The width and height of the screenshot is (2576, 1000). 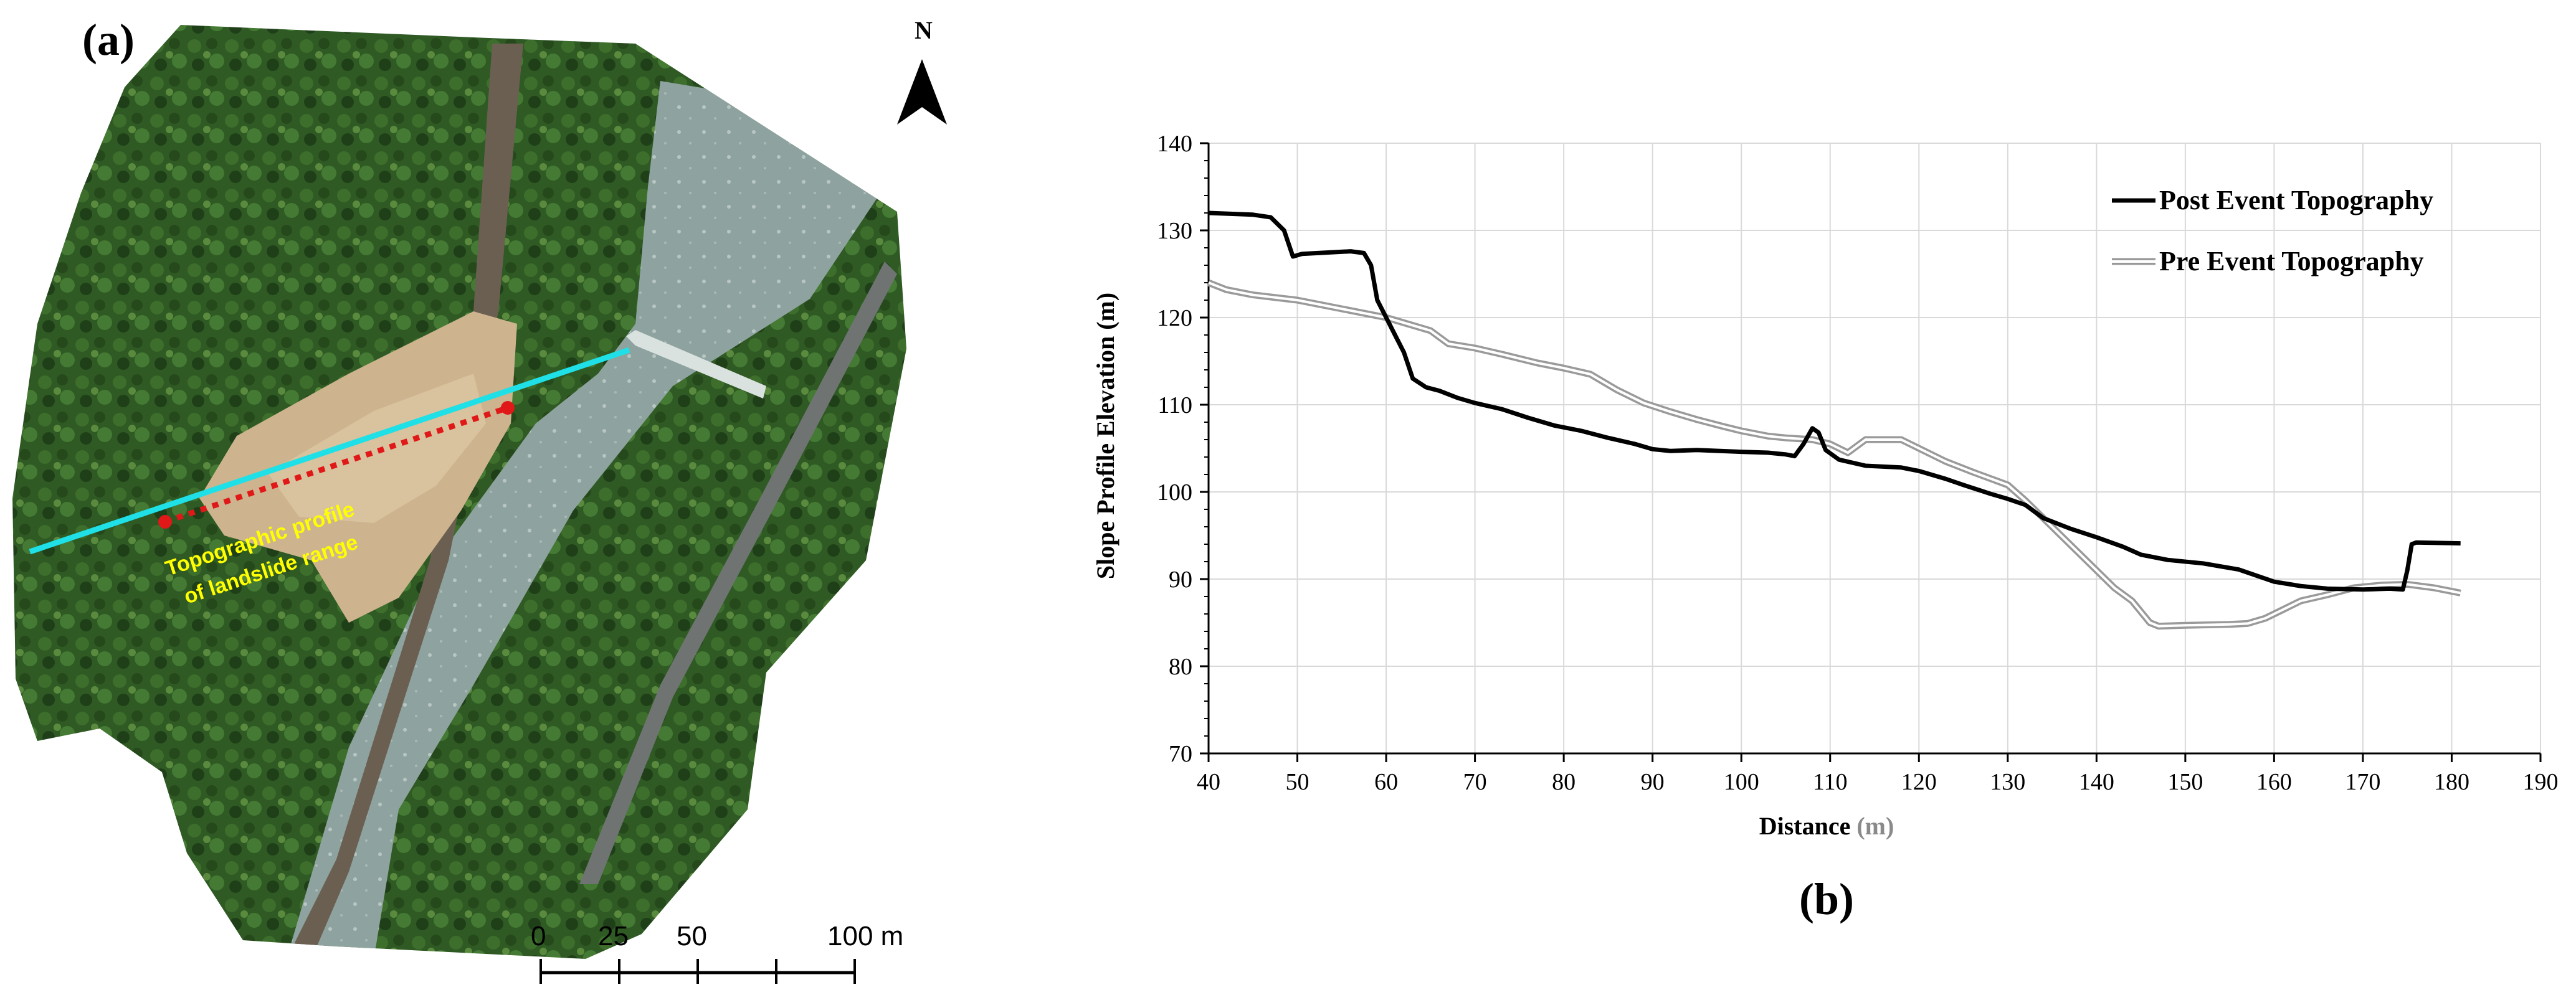 What do you see at coordinates (2451, 782) in the screenshot?
I see `x-tick-label: 180` at bounding box center [2451, 782].